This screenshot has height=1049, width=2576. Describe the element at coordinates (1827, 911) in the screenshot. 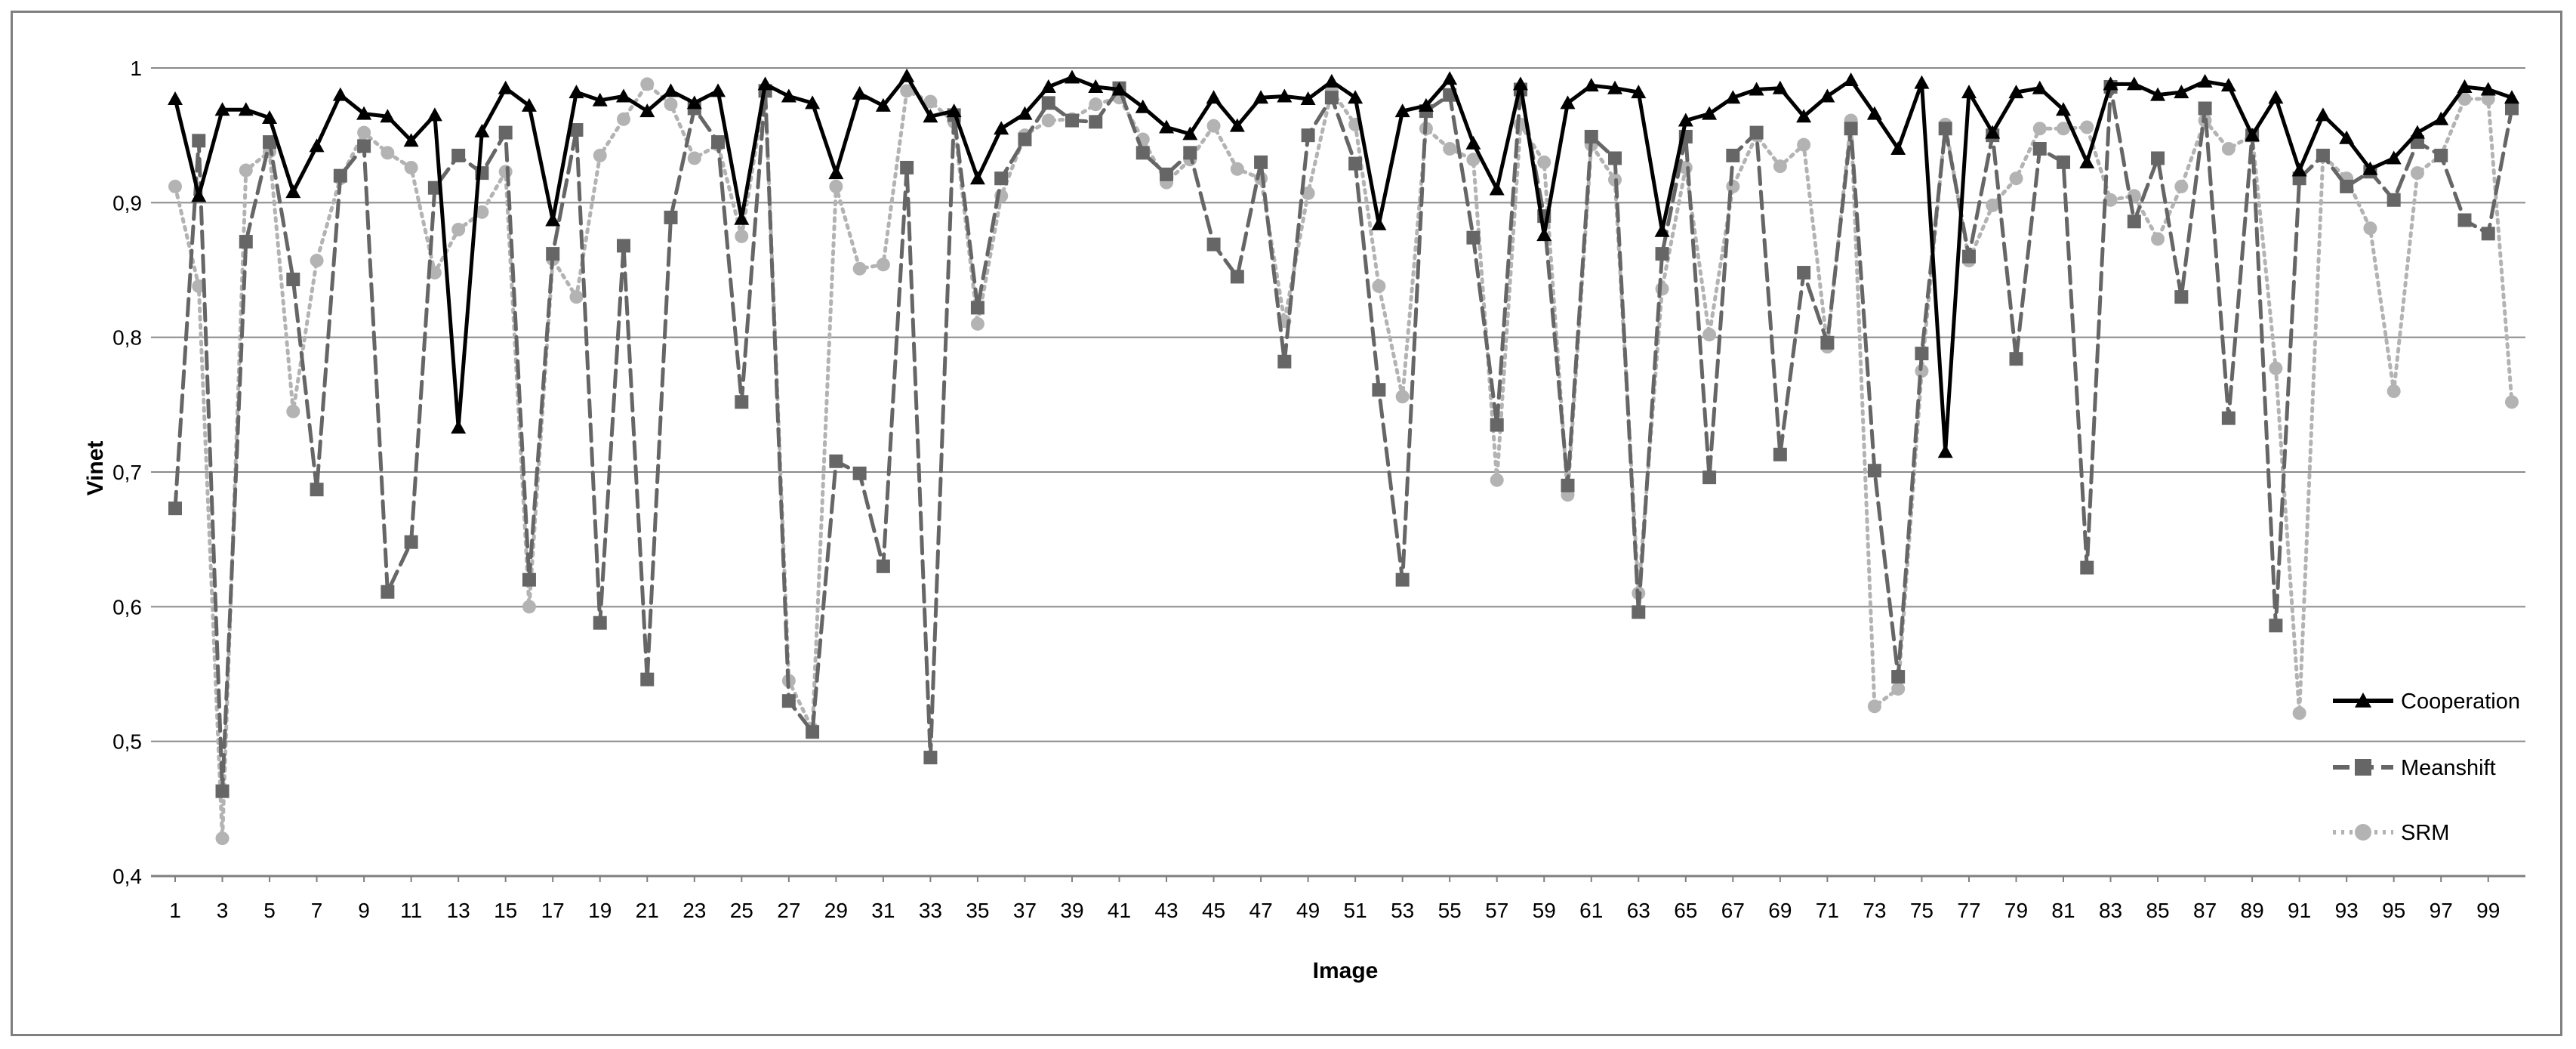

I see `x-tick-label: 71` at that location.